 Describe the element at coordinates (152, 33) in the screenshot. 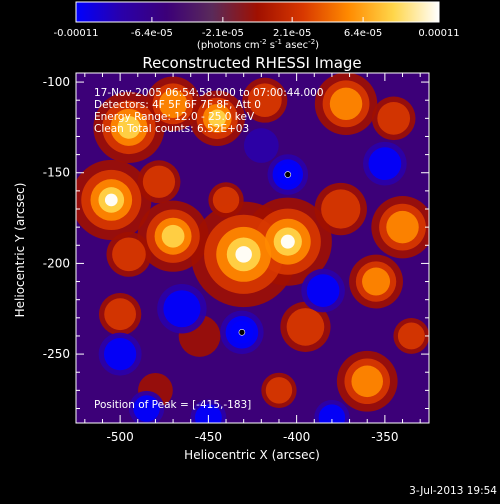

I see `colorbar-tick-label: -6.4e-05` at that location.